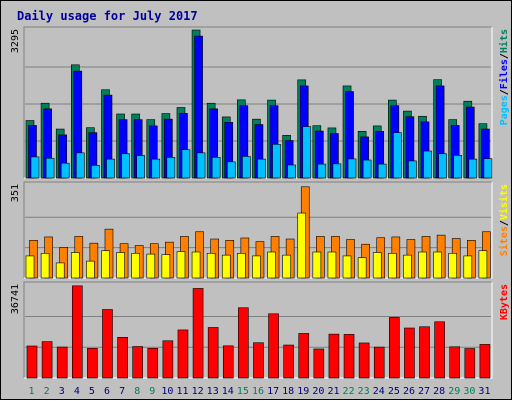 The image size is (512, 401). What do you see at coordinates (504, 110) in the screenshot?
I see `legend-entry: Pages` at bounding box center [504, 110].